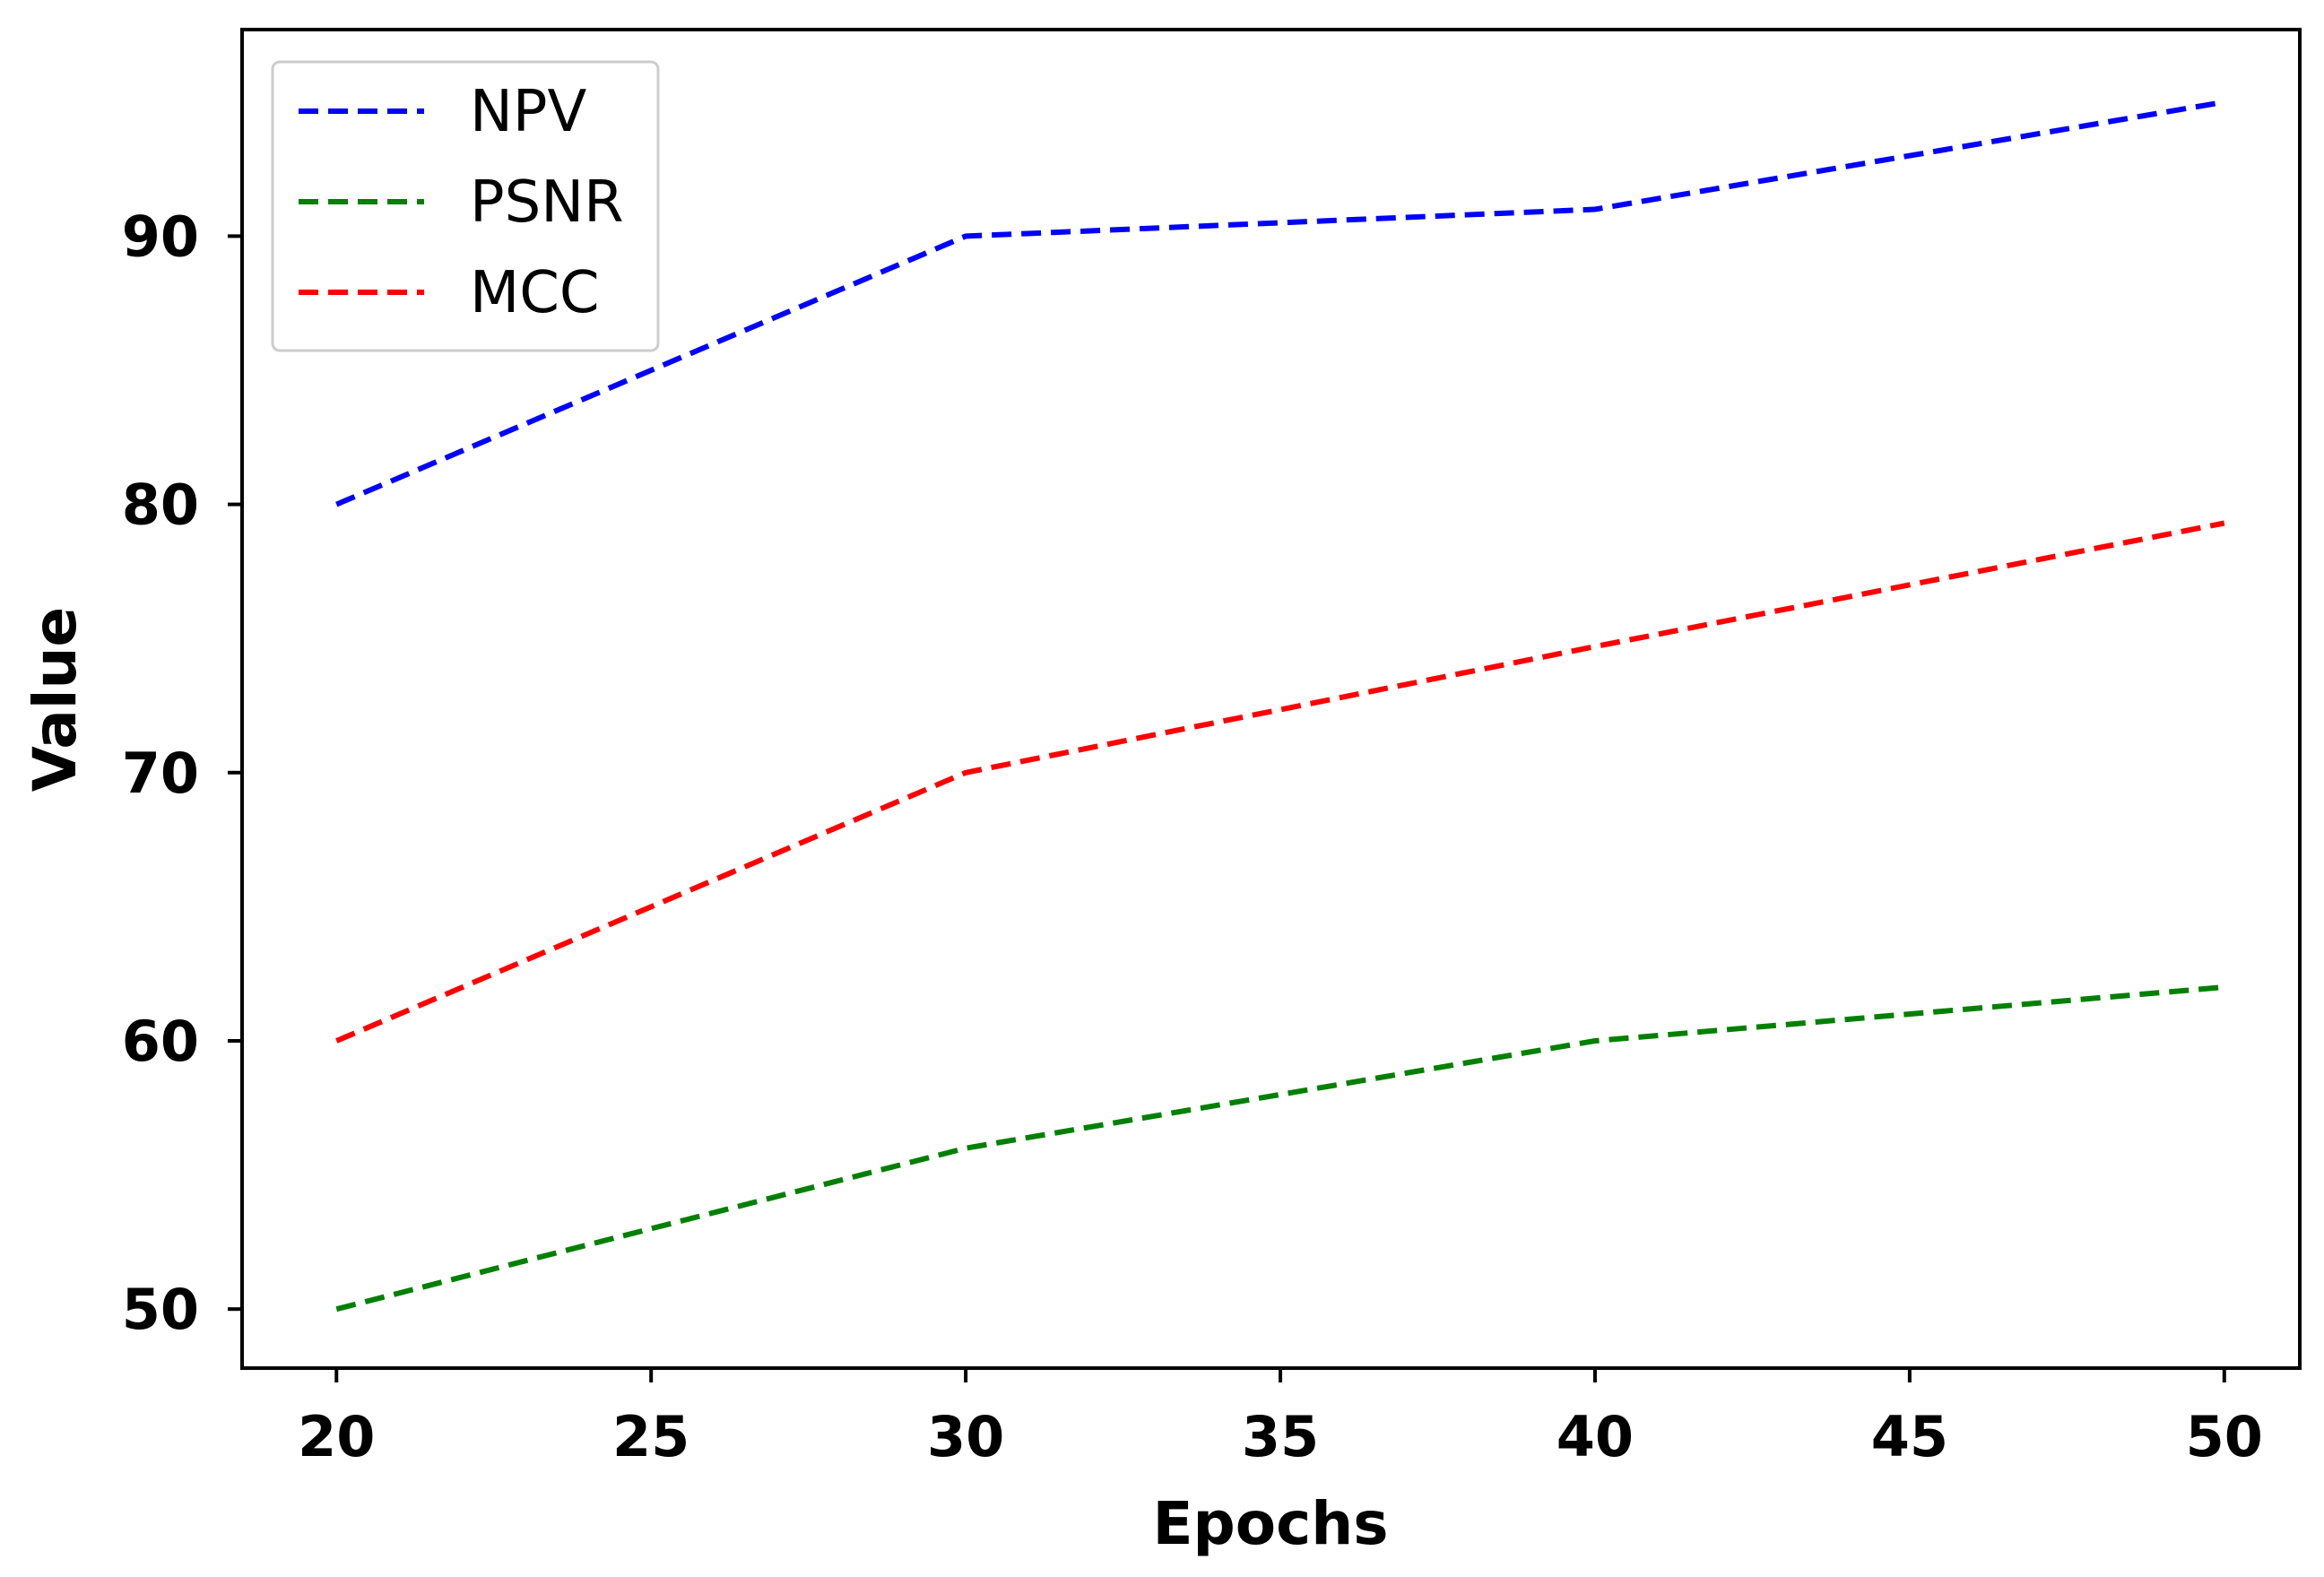 The image size is (2324, 1577). What do you see at coordinates (160, 236) in the screenshot?
I see `y-tick-label: 90` at bounding box center [160, 236].